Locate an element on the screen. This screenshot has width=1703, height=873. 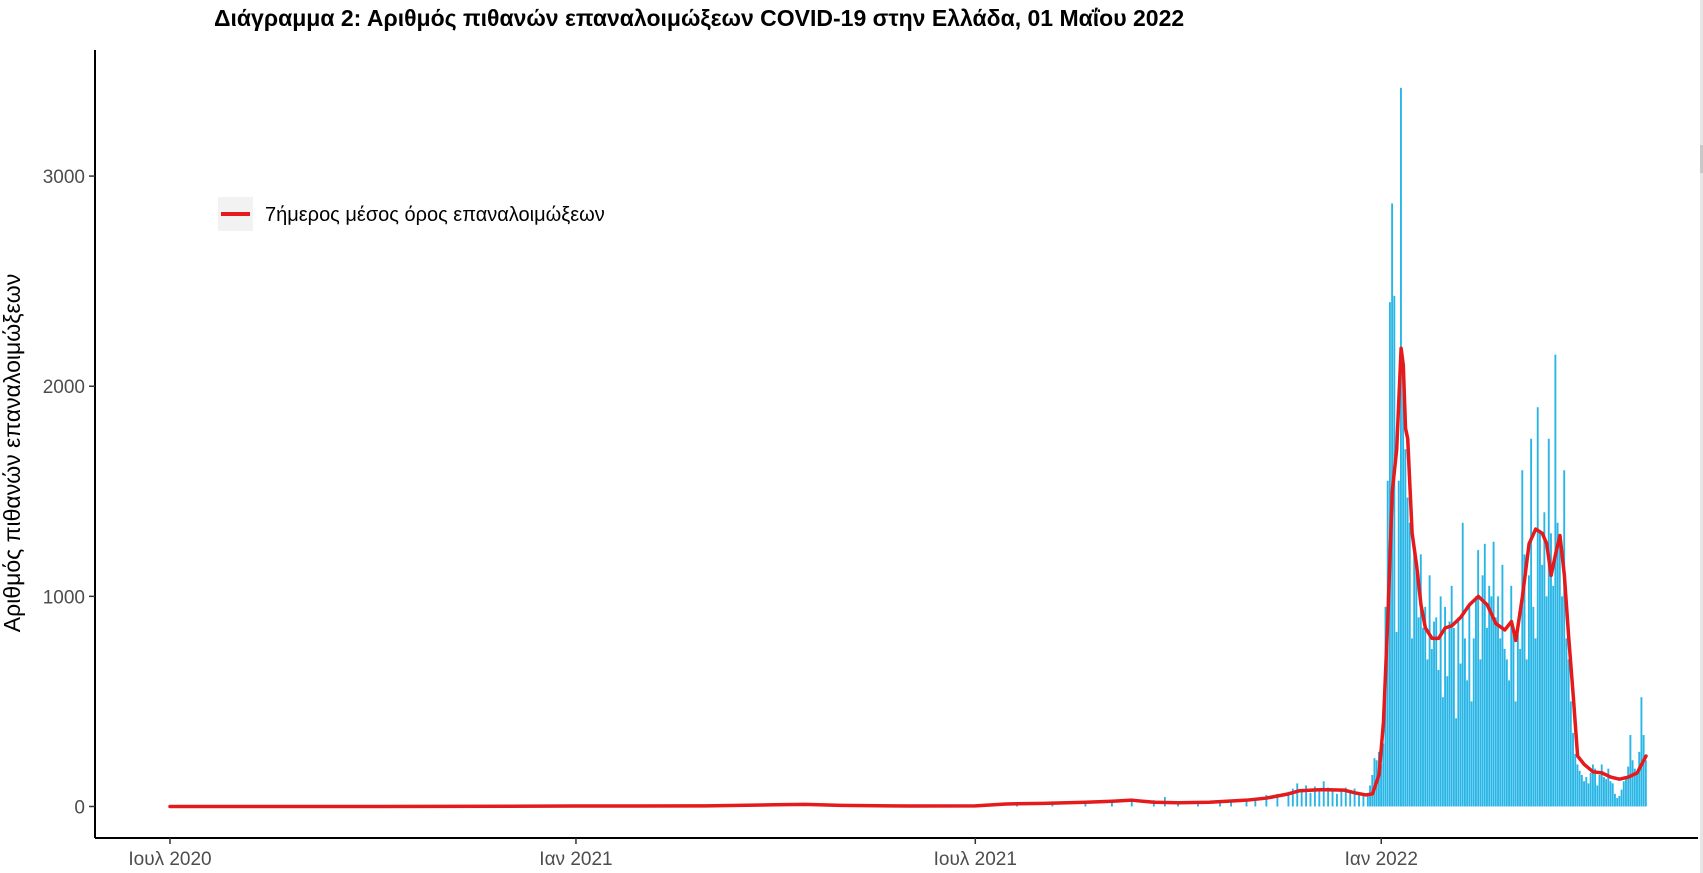
x-tick-label: Ιουλ 2021 is located at coordinates (975, 859).